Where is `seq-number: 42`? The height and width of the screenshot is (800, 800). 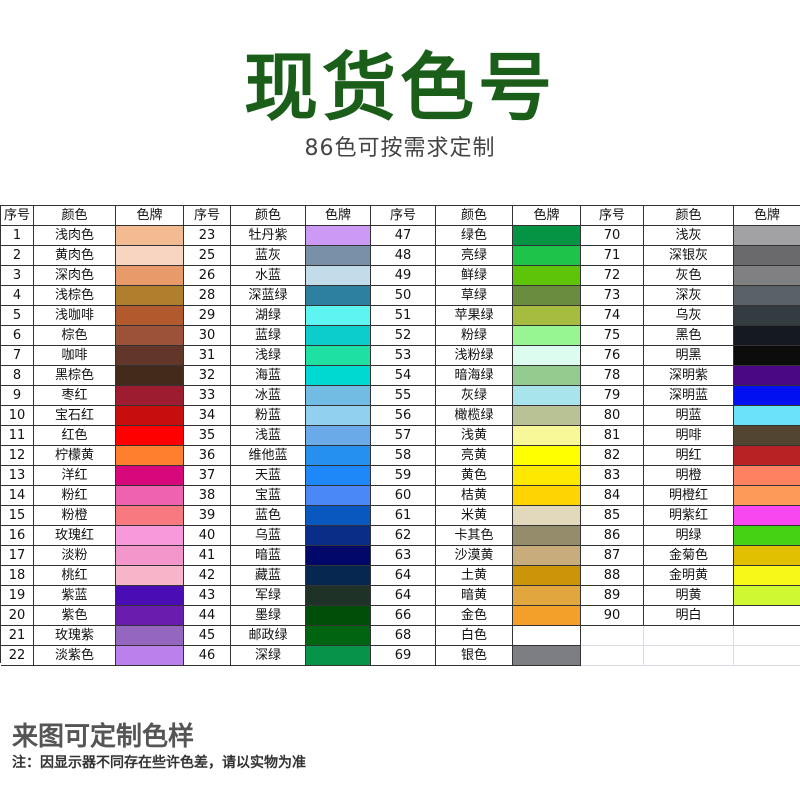
seq-number: 42 is located at coordinates (207, 576).